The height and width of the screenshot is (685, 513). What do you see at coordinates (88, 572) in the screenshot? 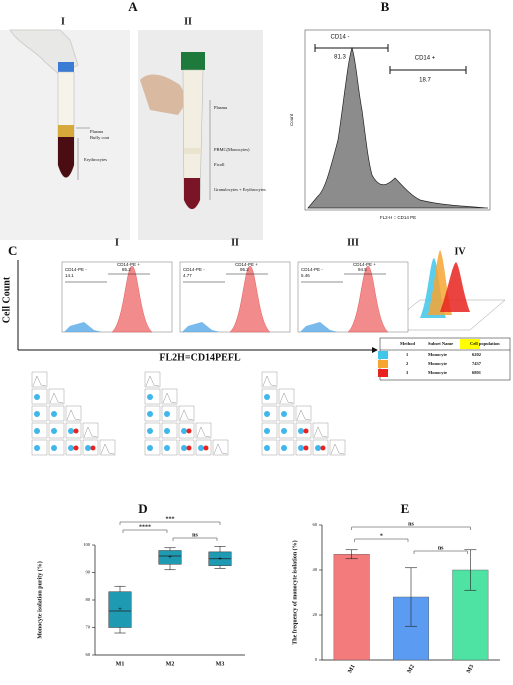
I see `y-tick-label: 90` at bounding box center [88, 572].